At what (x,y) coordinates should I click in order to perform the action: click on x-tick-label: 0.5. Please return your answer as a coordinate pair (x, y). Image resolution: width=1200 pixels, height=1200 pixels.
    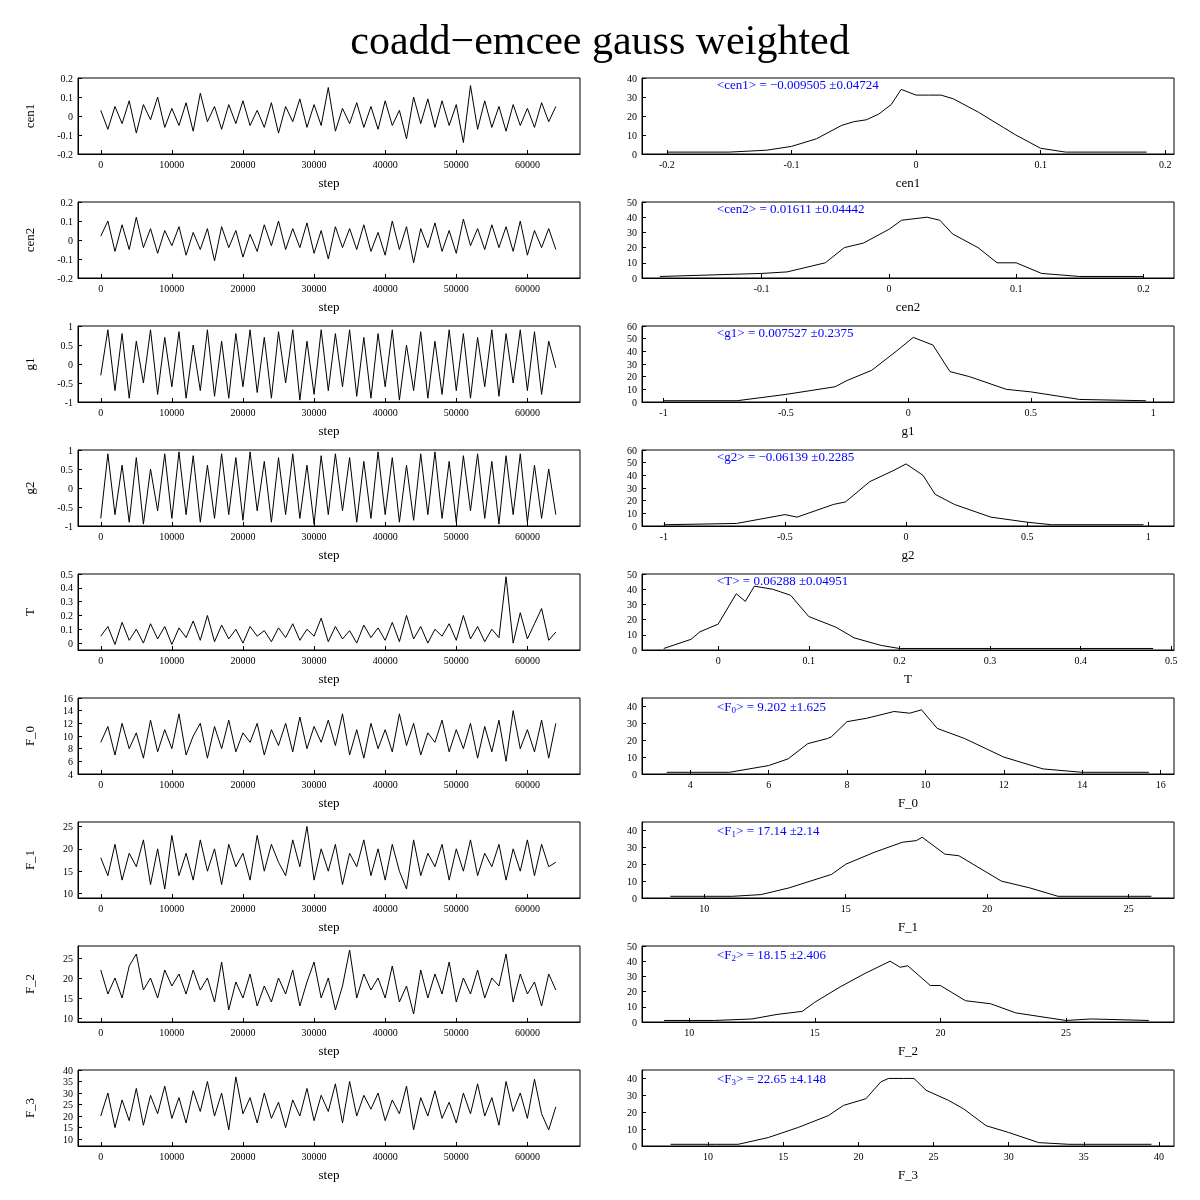
    Looking at the image, I should click on (1027, 536).